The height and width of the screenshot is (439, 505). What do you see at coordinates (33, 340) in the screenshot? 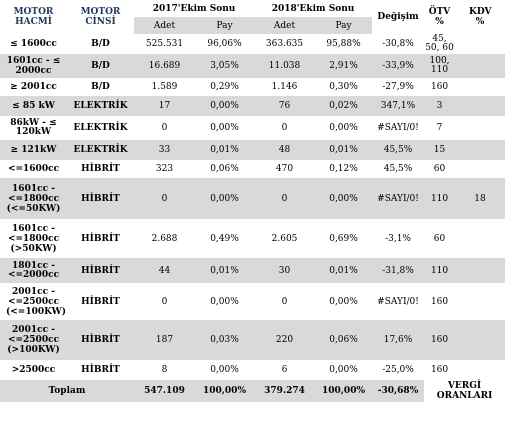
I see `cell-motor-hacmi: 2001cc - <=2500cc (>100KW)` at bounding box center [33, 340].